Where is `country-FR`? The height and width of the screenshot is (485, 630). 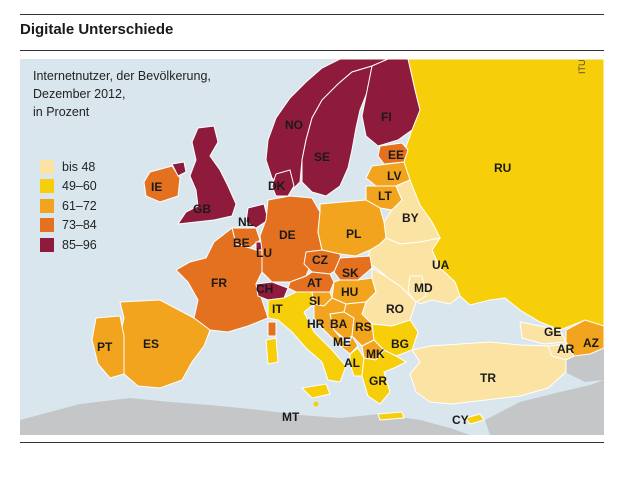
country-FR is located at coordinates (222, 280).